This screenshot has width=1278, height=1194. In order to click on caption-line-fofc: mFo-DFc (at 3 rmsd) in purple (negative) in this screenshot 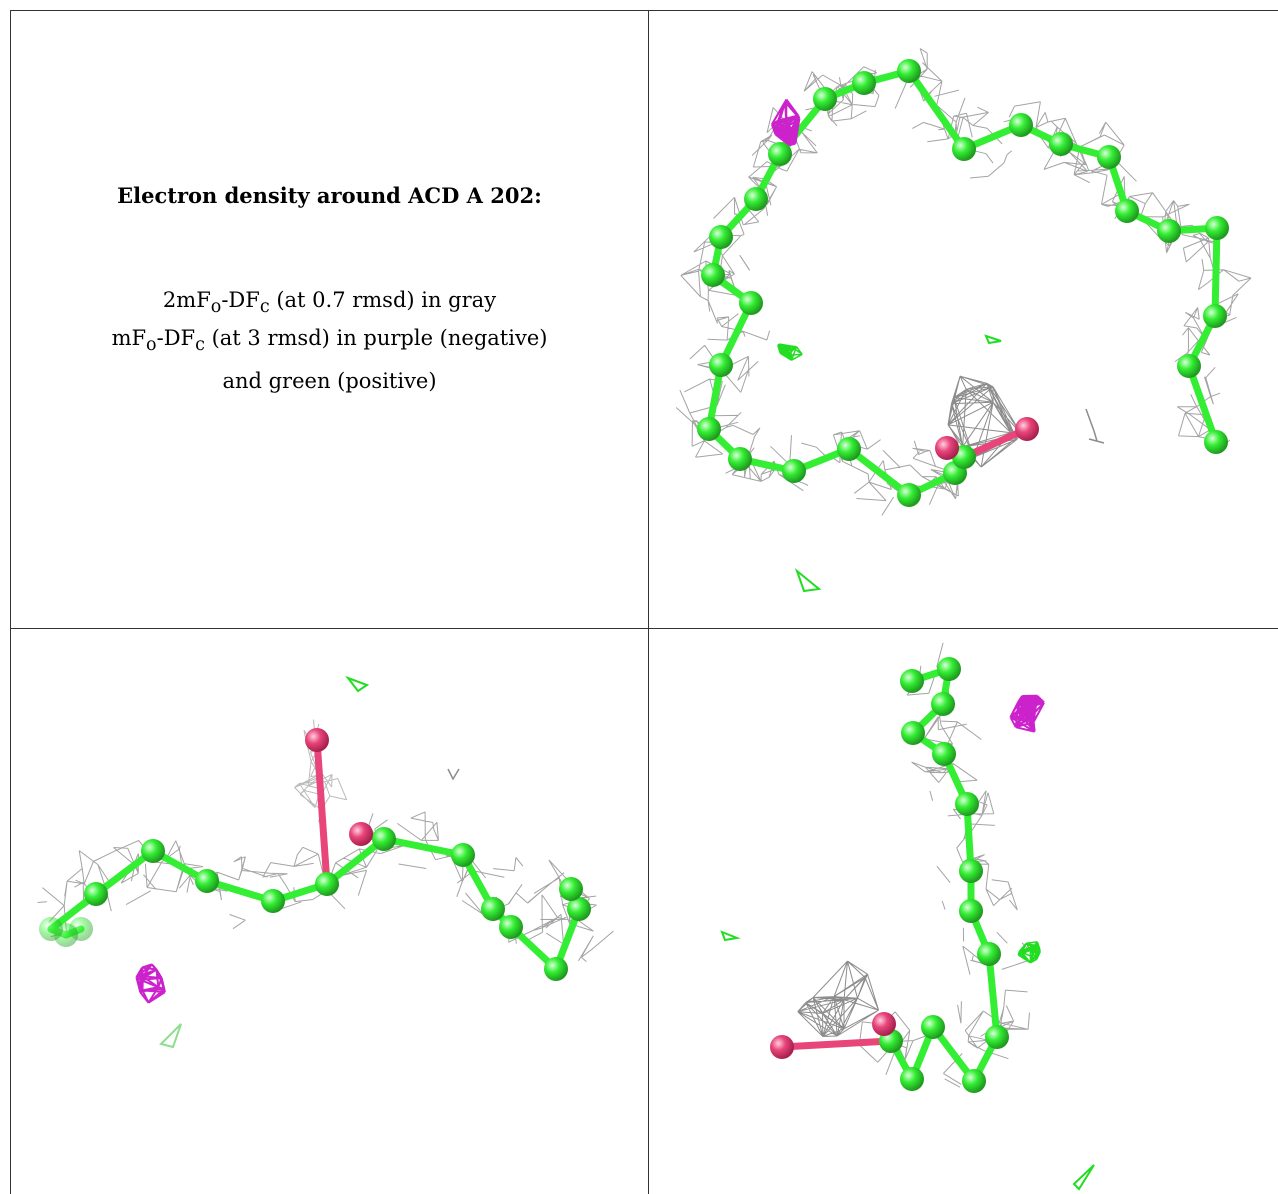, I will do `click(329, 341)`.